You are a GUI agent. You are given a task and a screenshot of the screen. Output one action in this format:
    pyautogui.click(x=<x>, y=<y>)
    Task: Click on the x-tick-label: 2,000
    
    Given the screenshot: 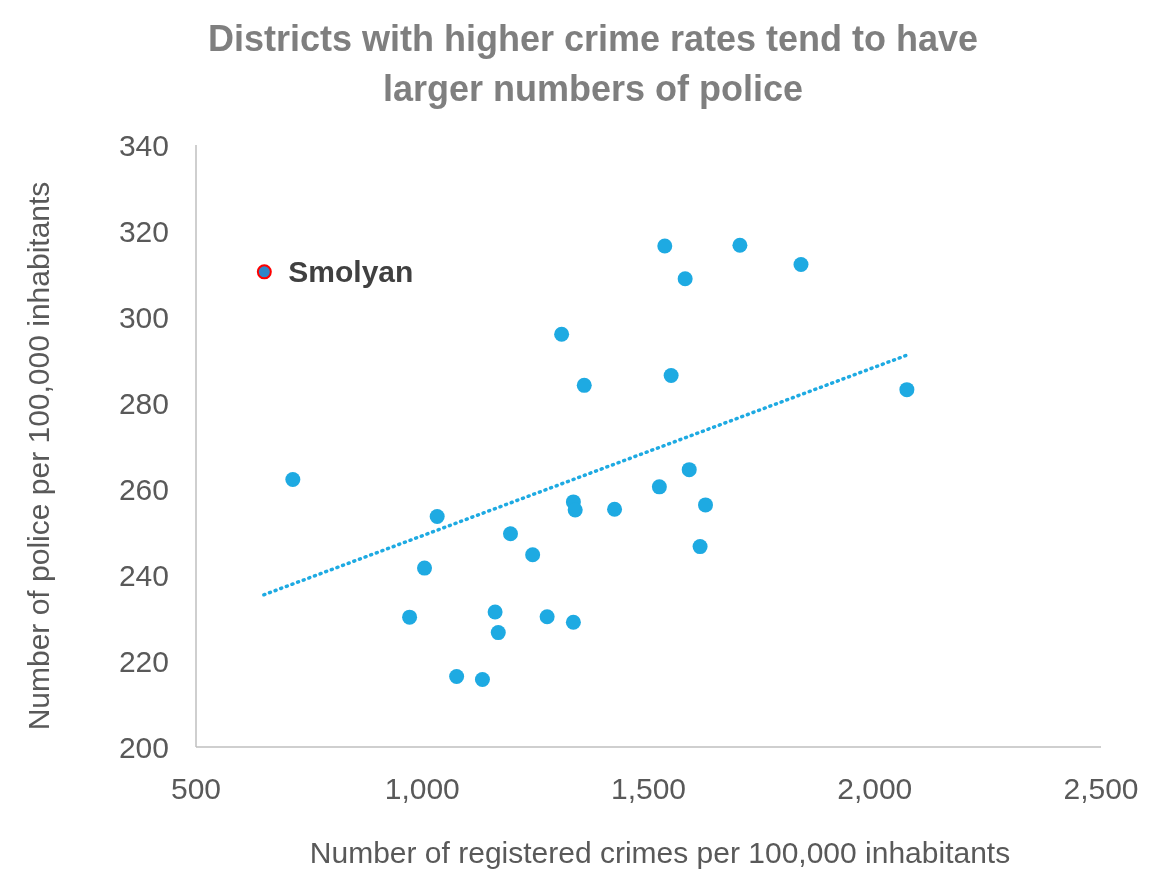 What is the action you would take?
    pyautogui.click(x=875, y=788)
    